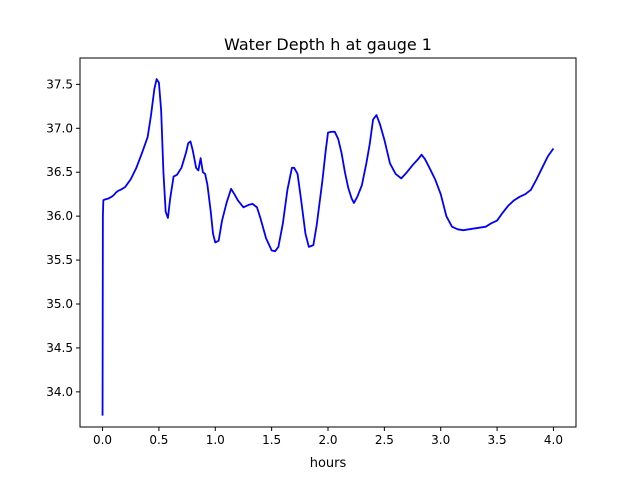 The width and height of the screenshot is (640, 484). I want to click on y-tick-label: 35.0, so click(59, 304).